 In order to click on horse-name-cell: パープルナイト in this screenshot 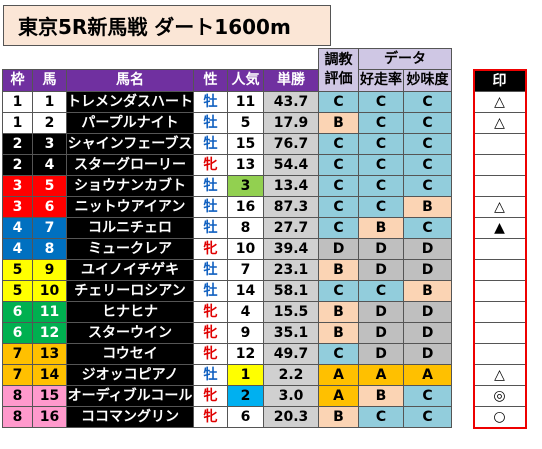, I will do `click(130, 122)`.